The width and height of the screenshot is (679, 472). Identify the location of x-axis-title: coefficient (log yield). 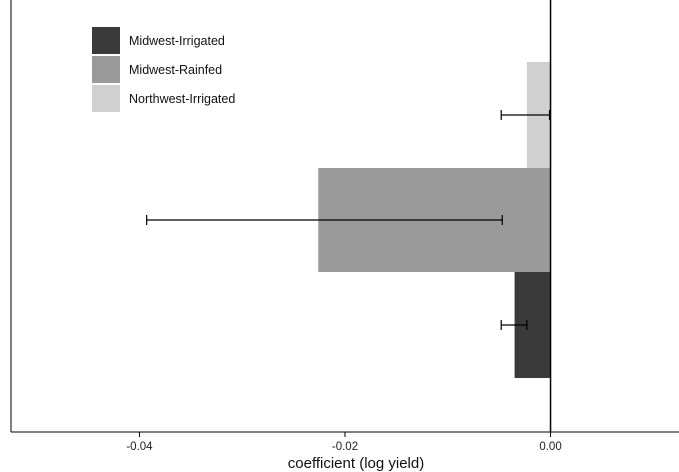
(356, 463).